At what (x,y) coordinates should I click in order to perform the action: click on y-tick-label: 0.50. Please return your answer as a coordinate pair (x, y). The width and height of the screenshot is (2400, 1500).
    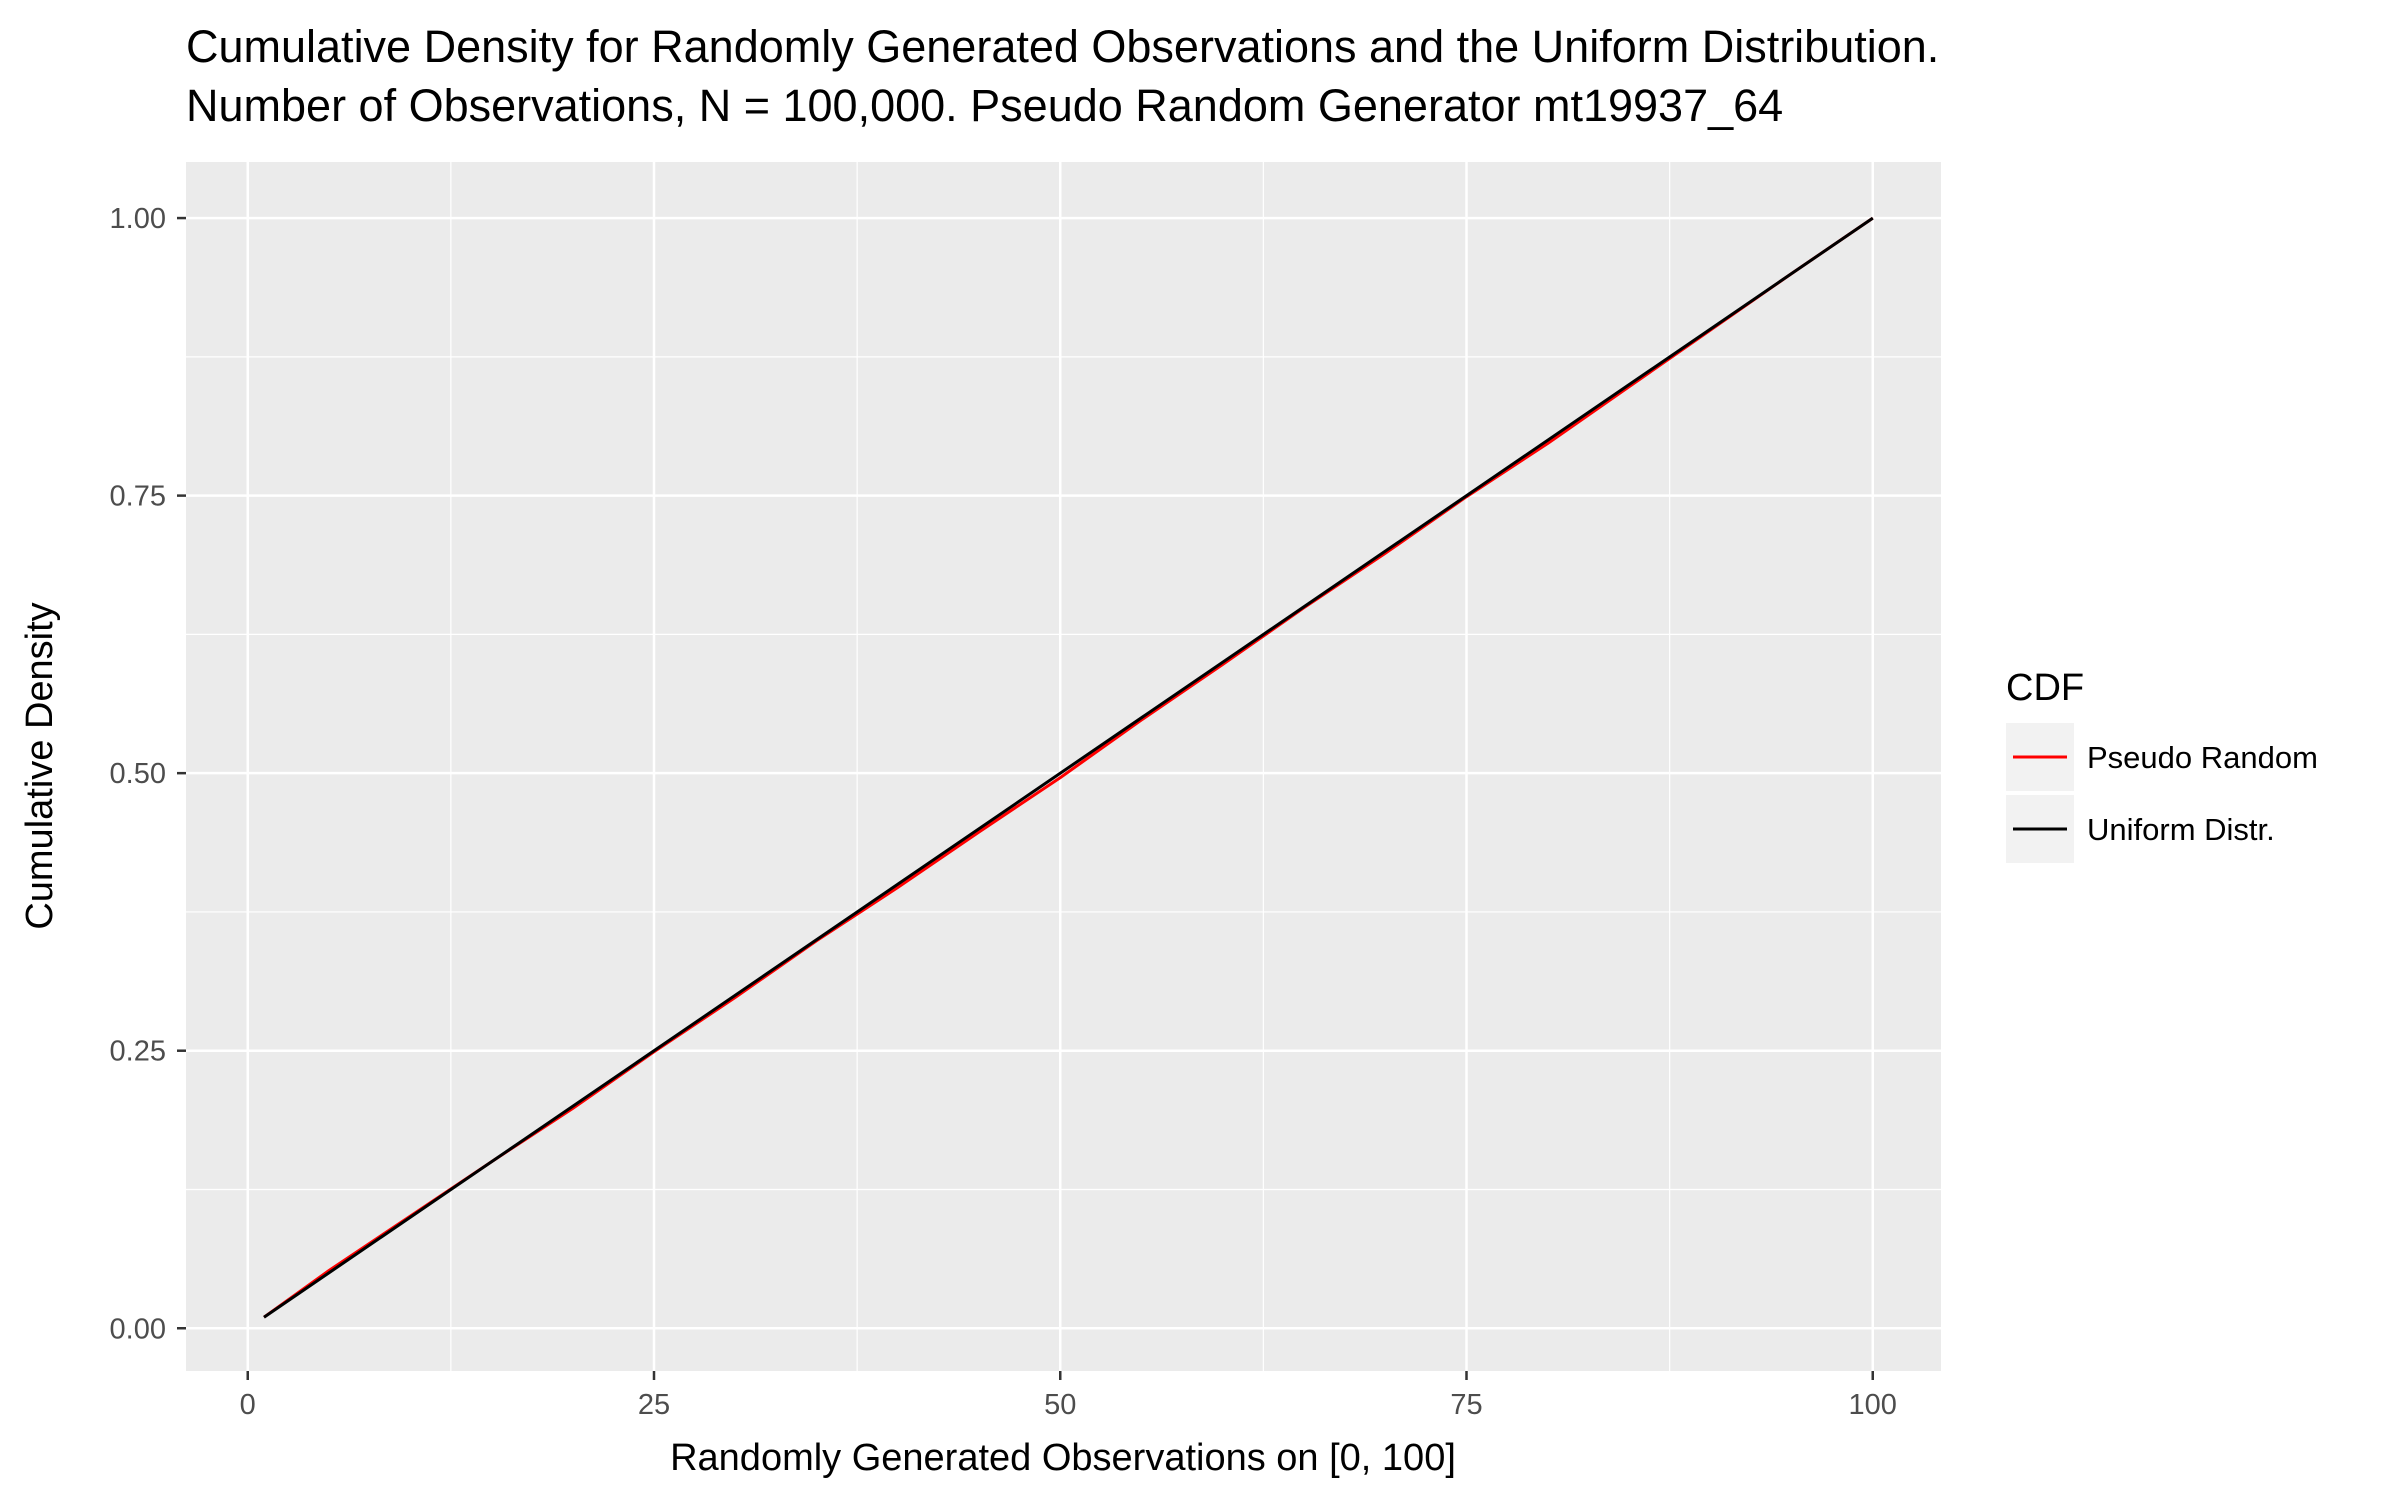
    Looking at the image, I should click on (138, 774).